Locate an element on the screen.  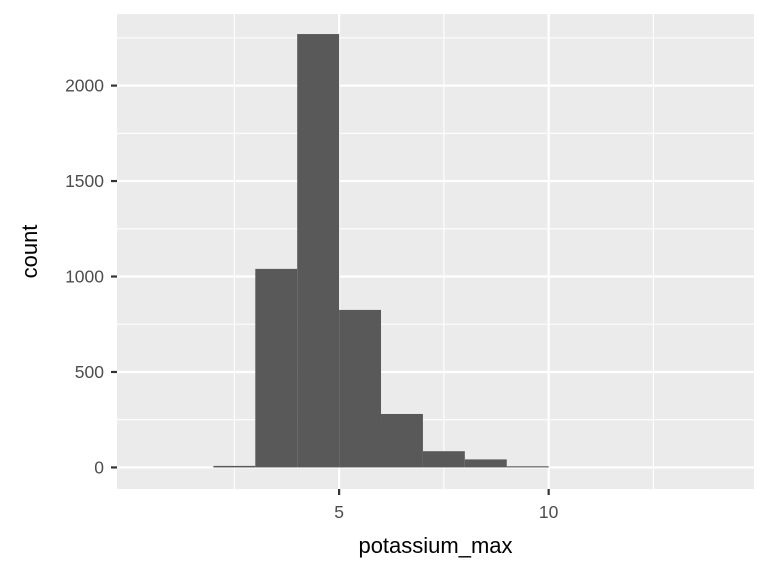
y-tick-label: 0 is located at coordinates (99, 467).